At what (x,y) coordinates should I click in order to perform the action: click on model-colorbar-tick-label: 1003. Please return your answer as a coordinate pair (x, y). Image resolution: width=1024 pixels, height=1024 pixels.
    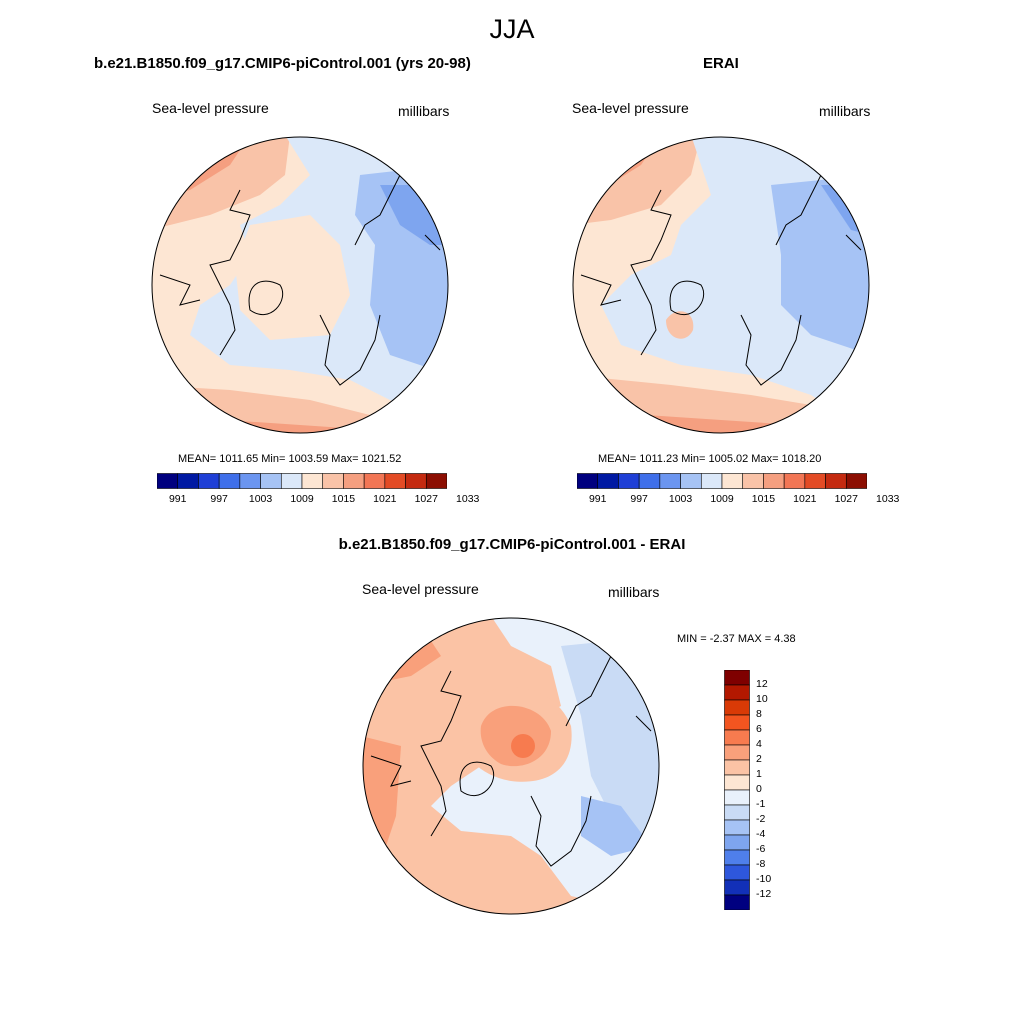
    Looking at the image, I should click on (260, 499).